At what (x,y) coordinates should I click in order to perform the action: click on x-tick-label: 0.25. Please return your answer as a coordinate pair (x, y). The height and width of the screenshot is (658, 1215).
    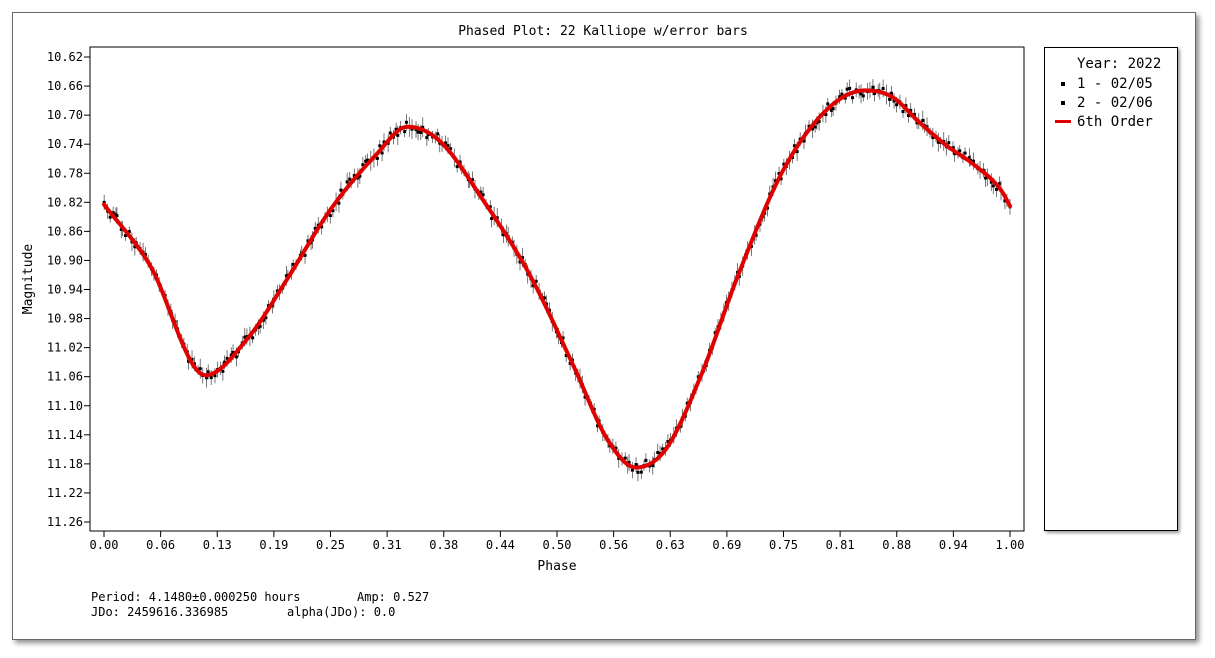
    Looking at the image, I should click on (330, 545).